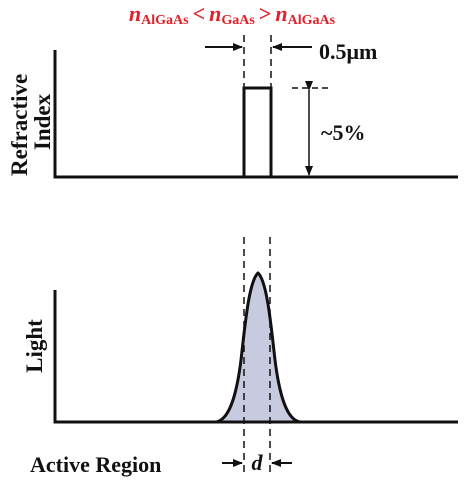 Image resolution: width=465 pixels, height=486 pixels. I want to click on light-ylabel: Light, so click(34, 346).